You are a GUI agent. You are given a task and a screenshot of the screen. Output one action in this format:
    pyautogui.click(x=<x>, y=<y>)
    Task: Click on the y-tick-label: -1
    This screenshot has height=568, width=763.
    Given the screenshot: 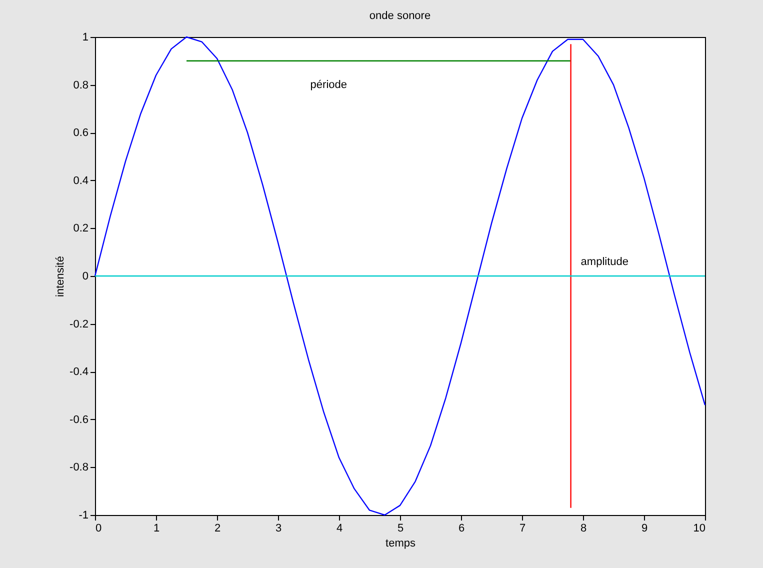 What is the action you would take?
    pyautogui.click(x=83, y=516)
    